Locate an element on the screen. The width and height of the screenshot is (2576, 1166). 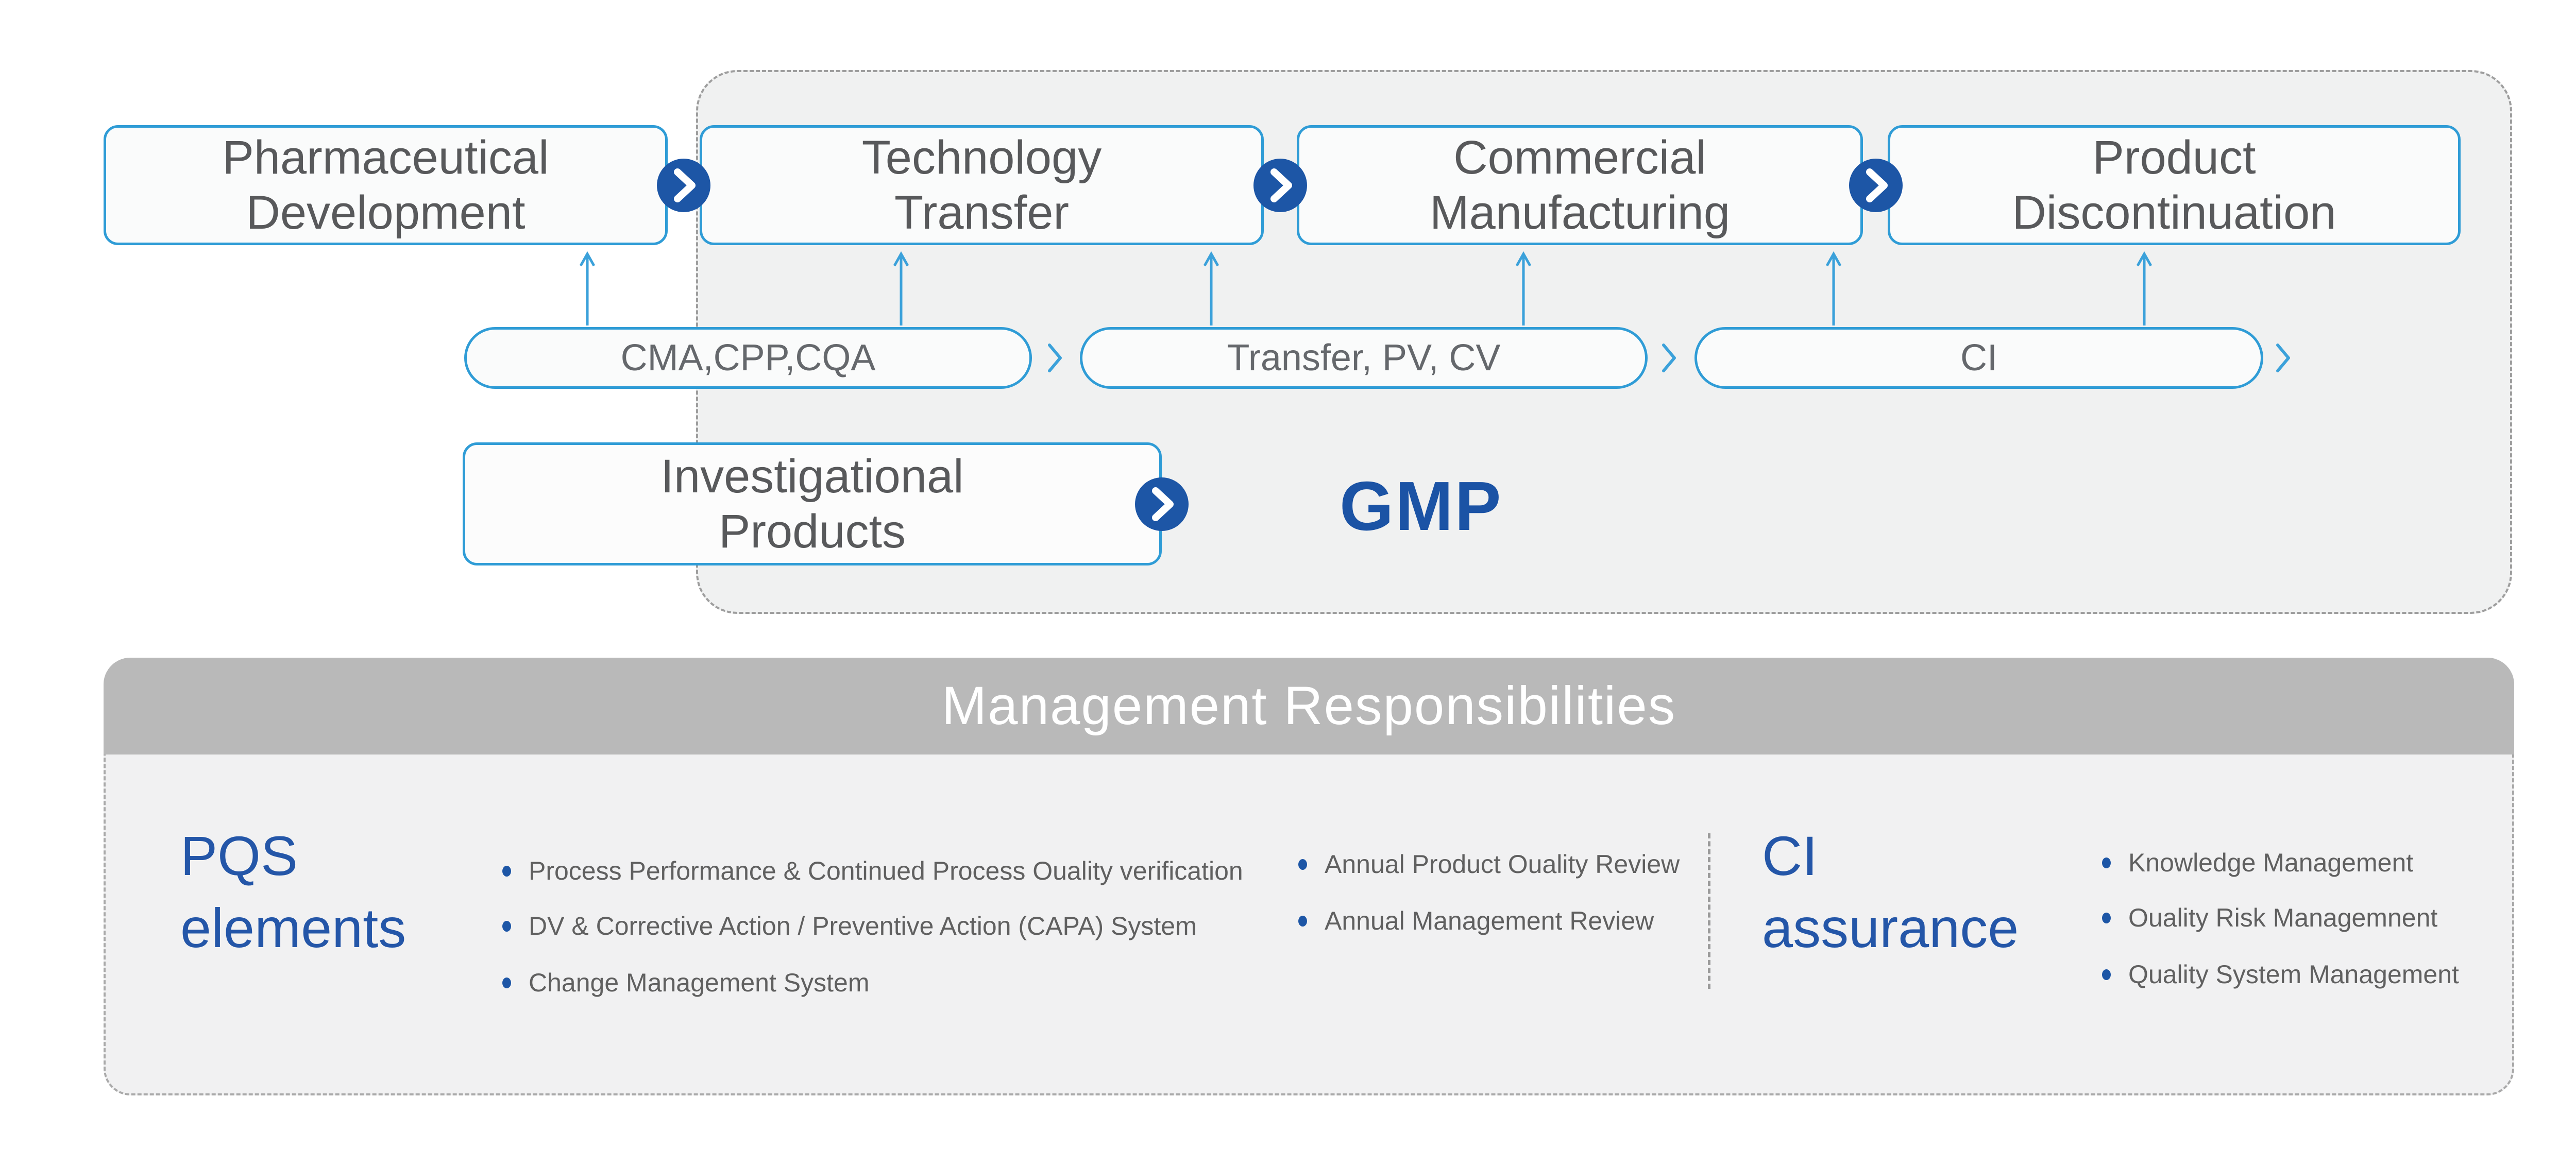
stage-label-line: Technology is located at coordinates (981, 157).